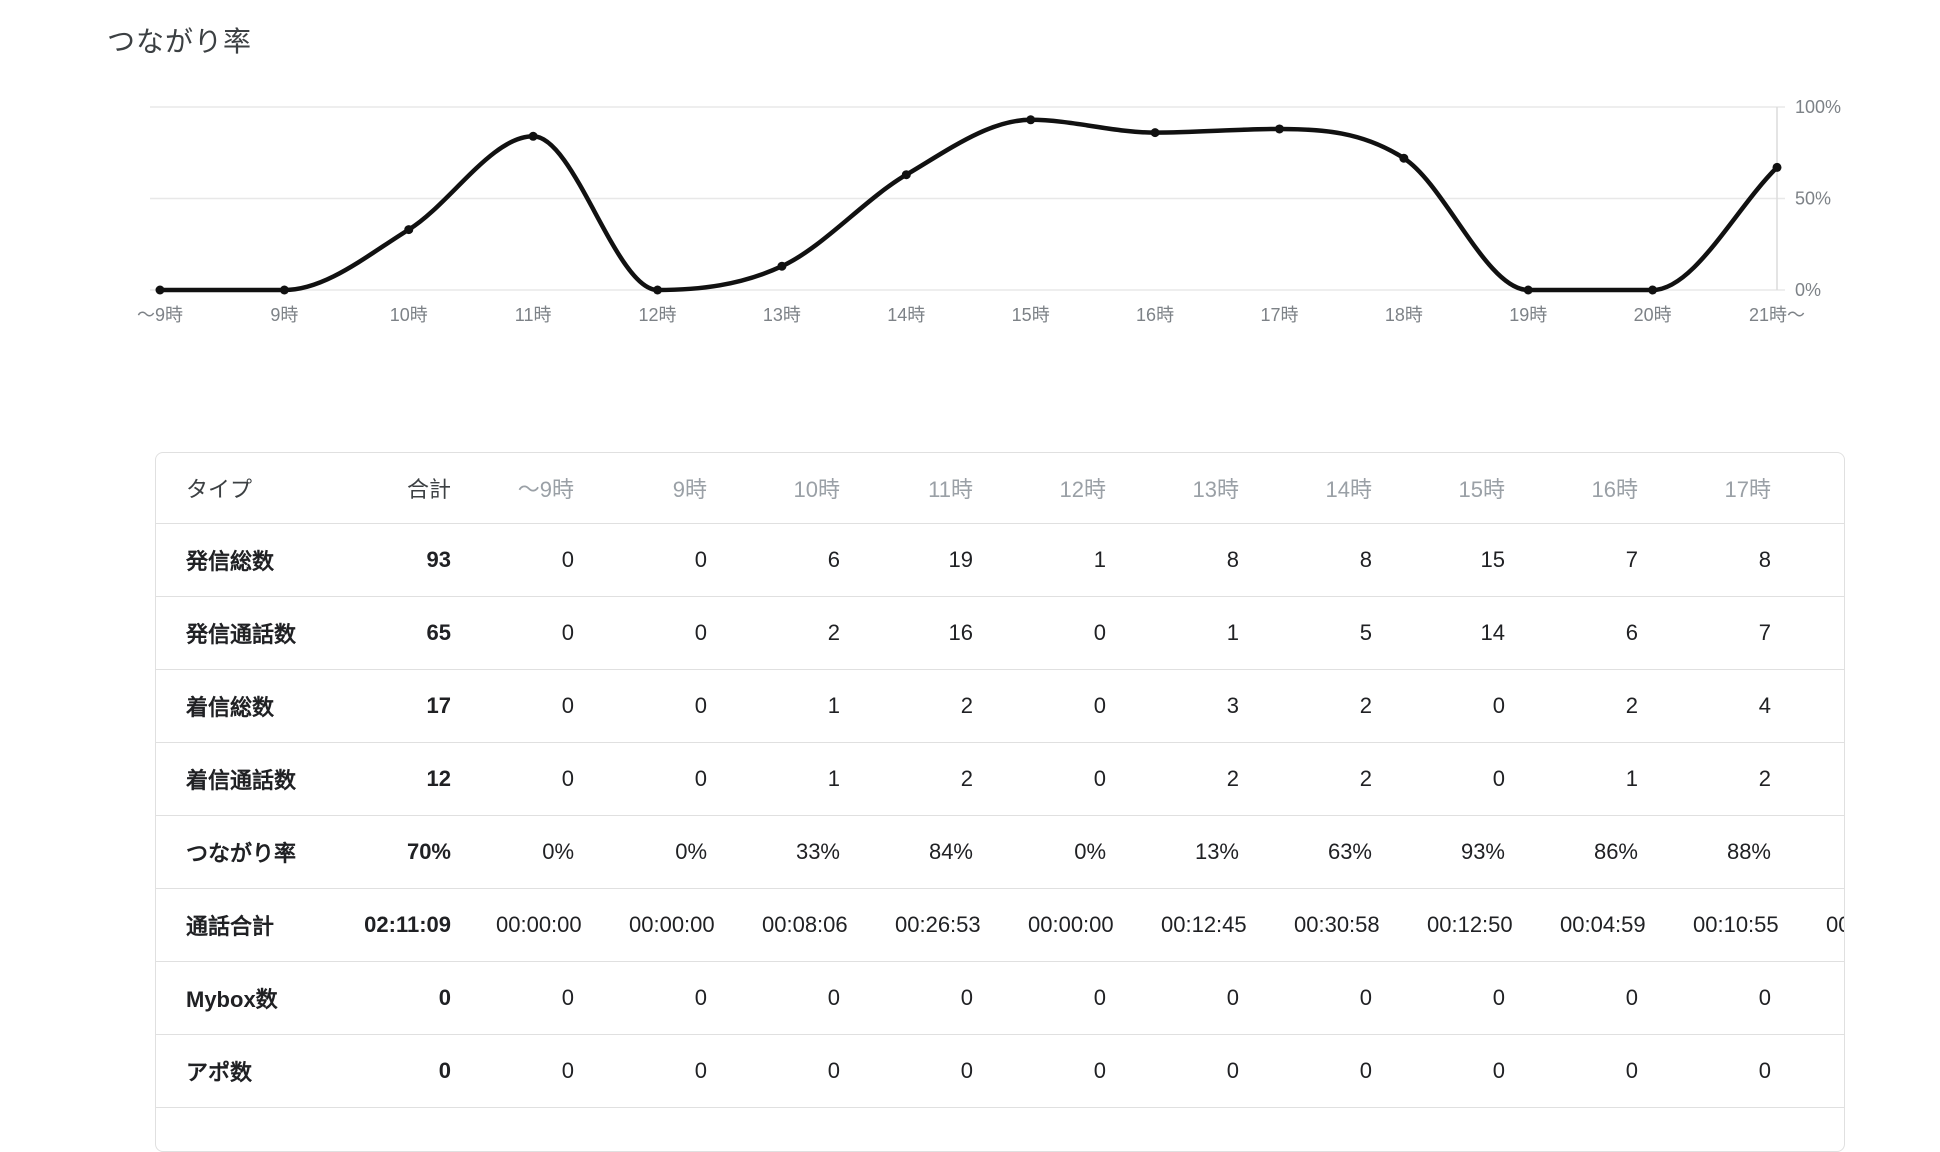 Image resolution: width=1940 pixels, height=1152 pixels. Describe the element at coordinates (1759, 488) in the screenshot. I see `column-header: 17時` at that location.